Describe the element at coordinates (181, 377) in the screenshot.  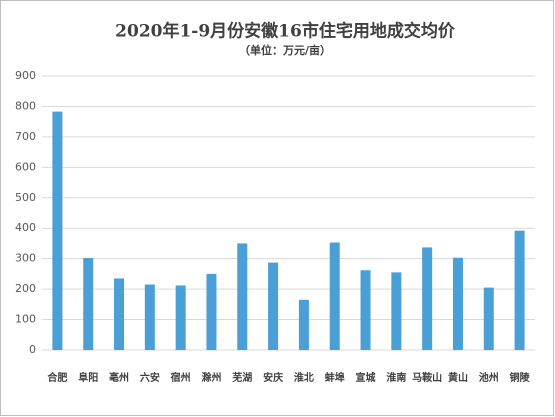
I see `x-tick-label: 宿州` at that location.